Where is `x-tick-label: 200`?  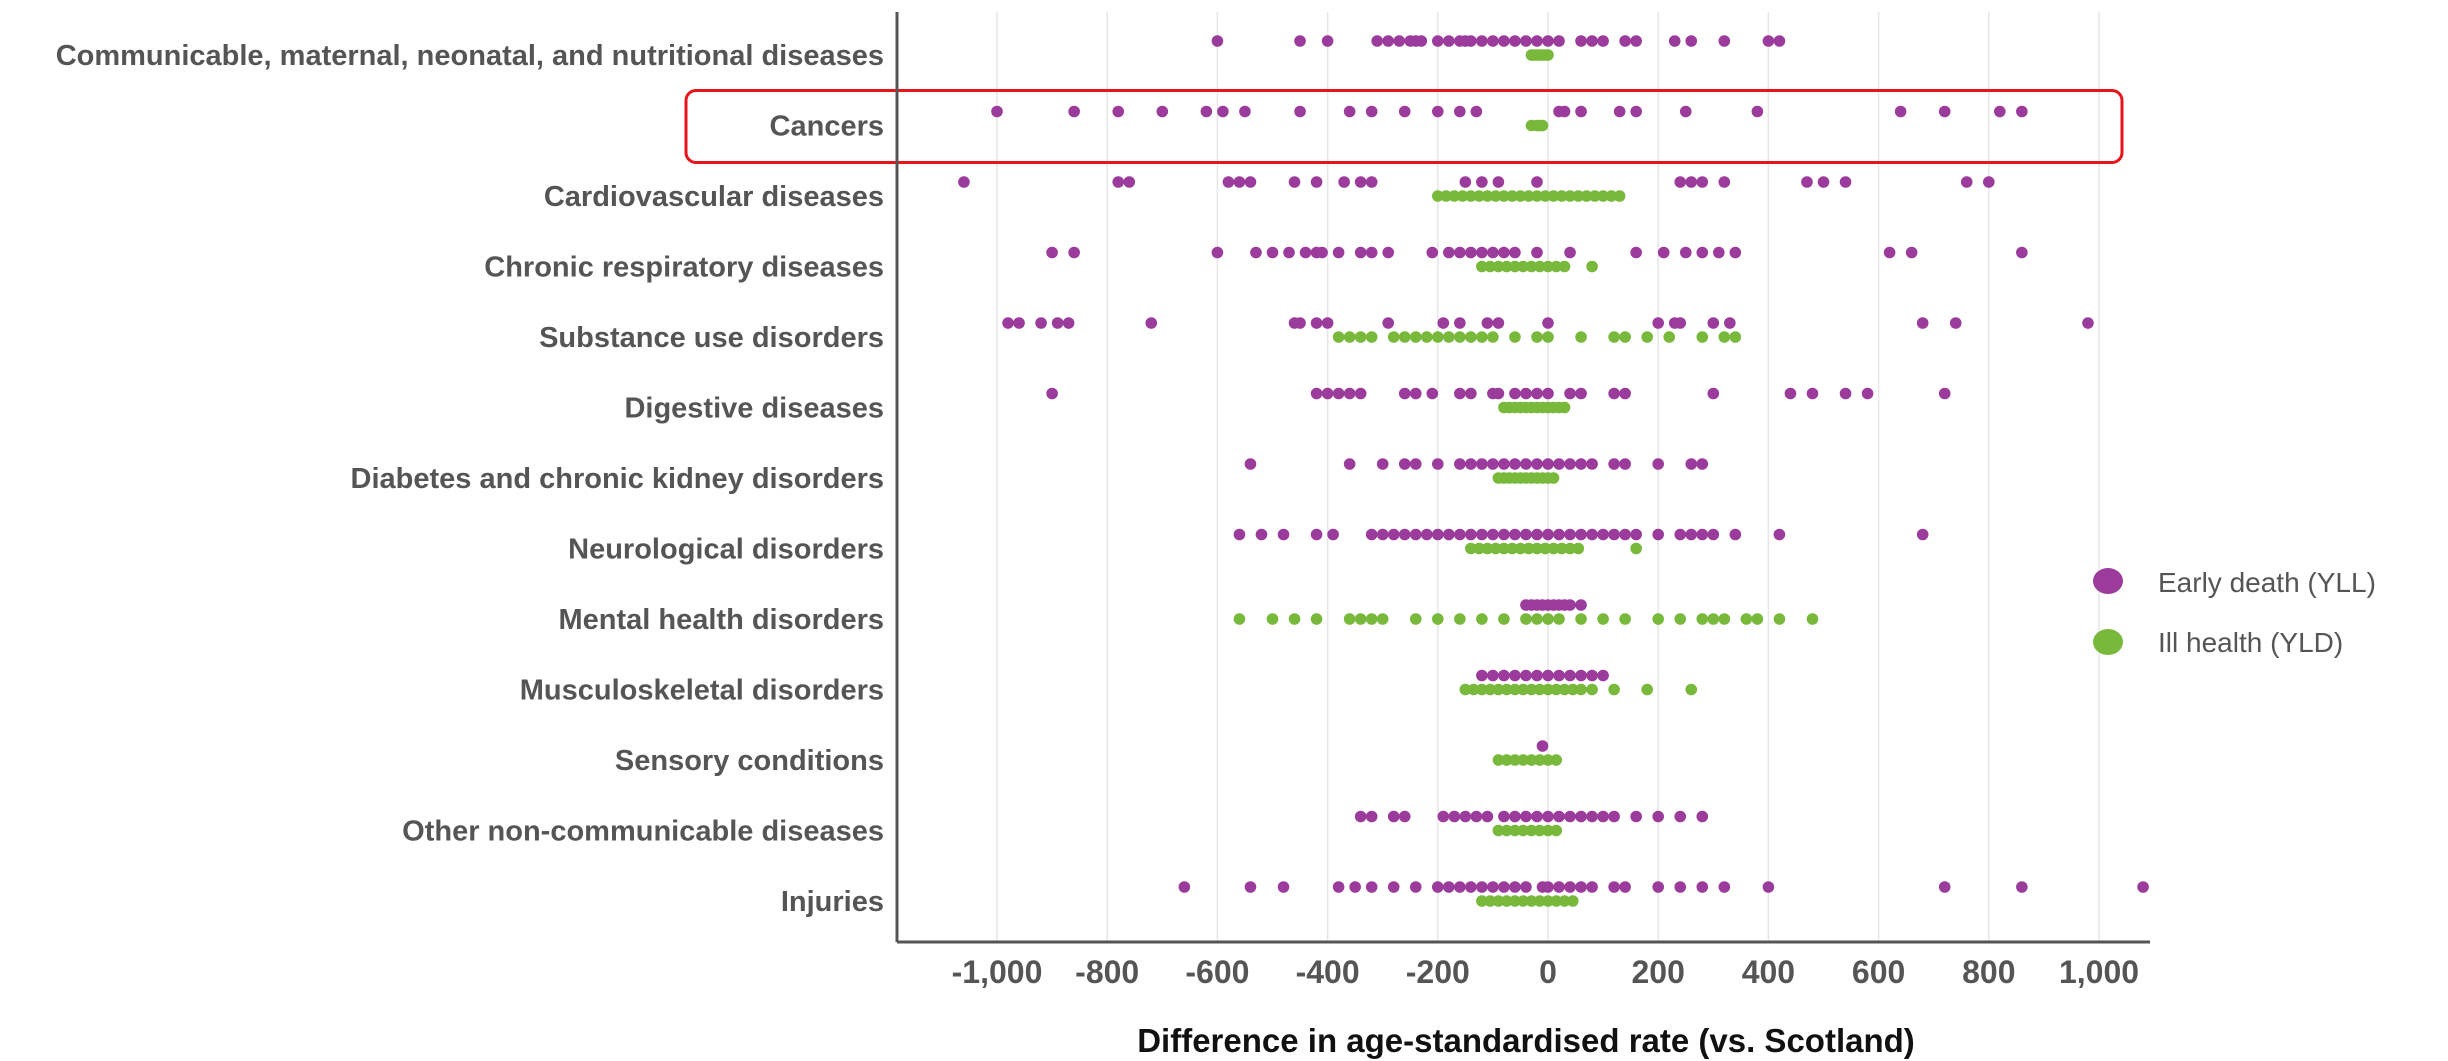 x-tick-label: 200 is located at coordinates (1658, 972).